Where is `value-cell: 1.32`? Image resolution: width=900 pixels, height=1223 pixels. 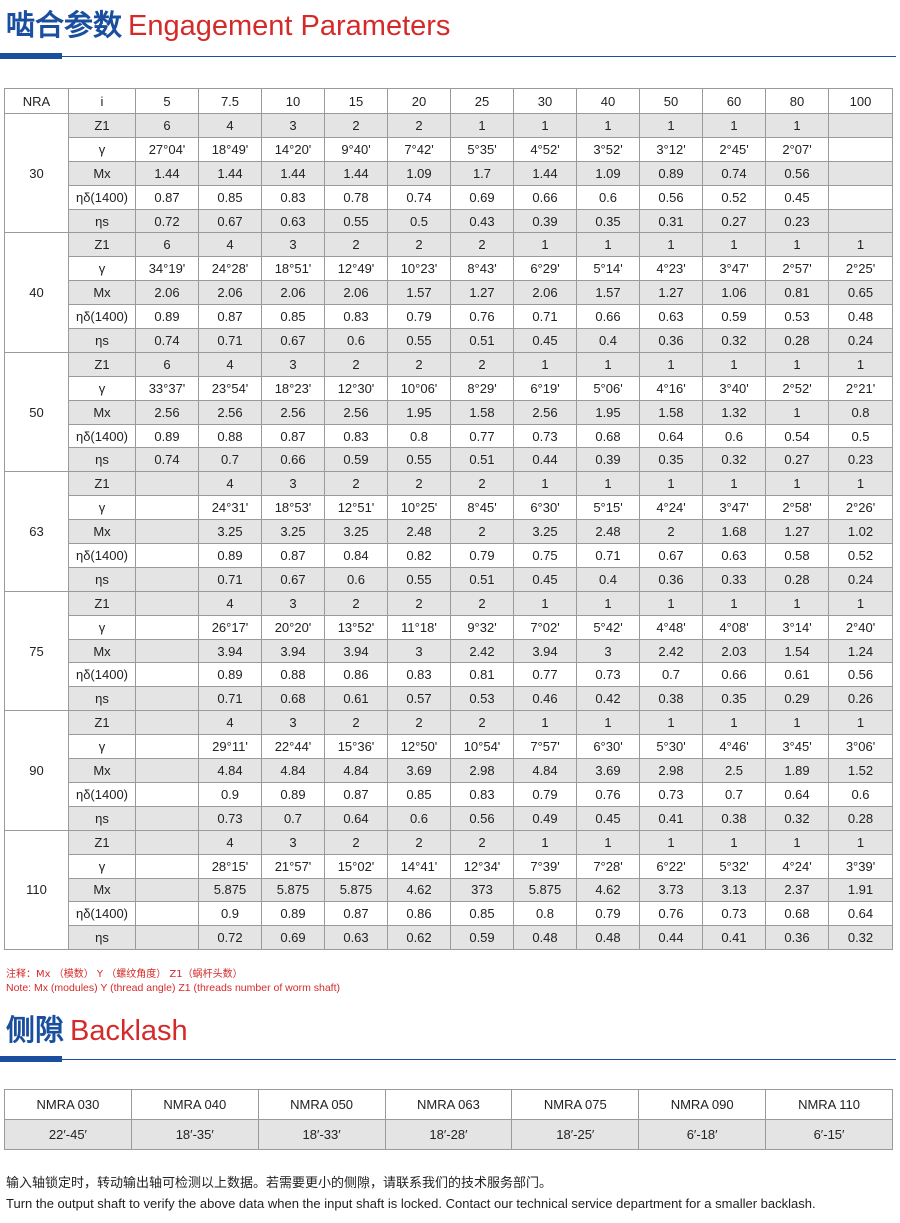 value-cell: 1.32 is located at coordinates (734, 412).